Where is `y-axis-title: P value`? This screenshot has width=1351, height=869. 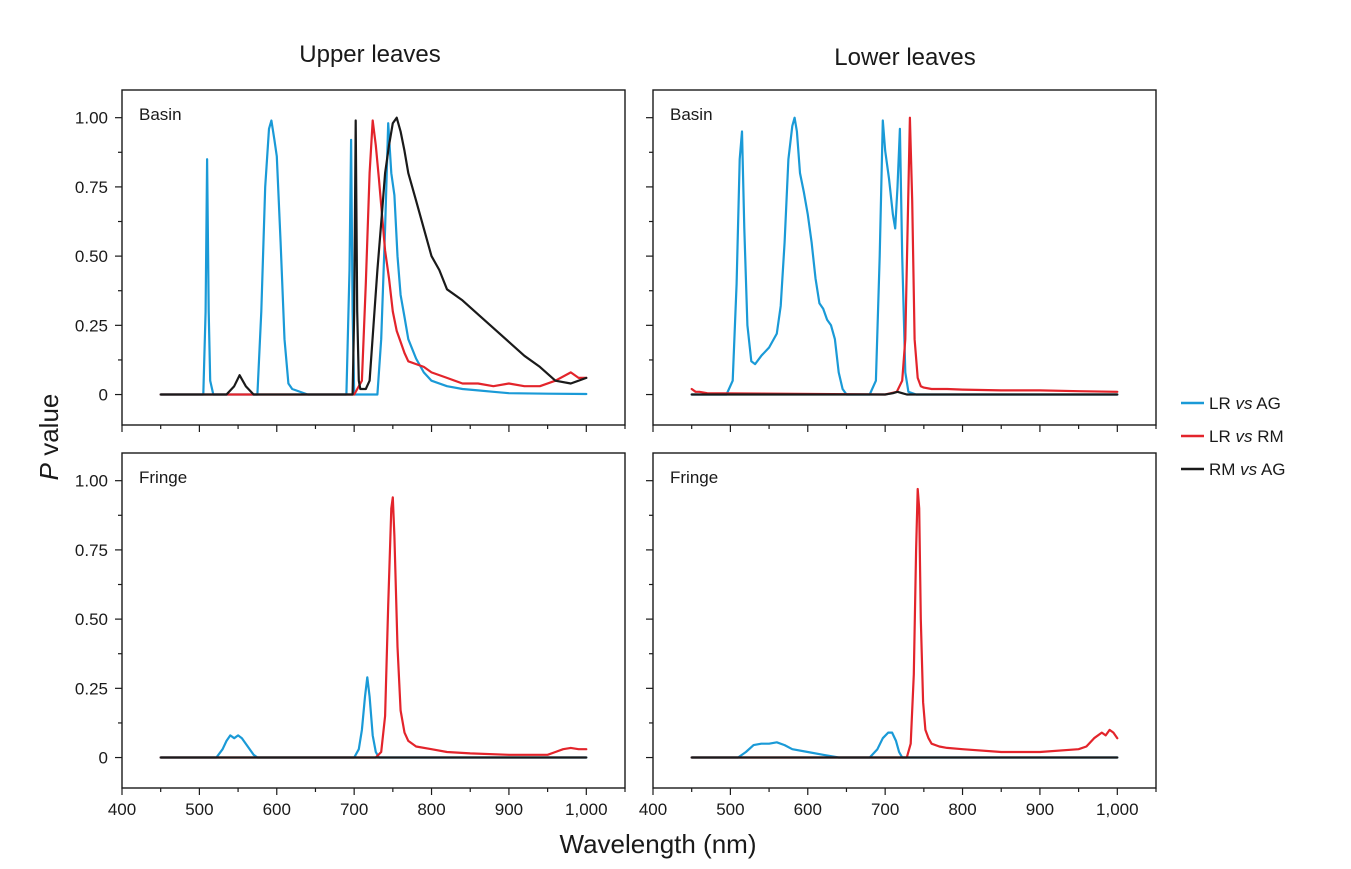
y-axis-title: P value is located at coordinates (49, 437).